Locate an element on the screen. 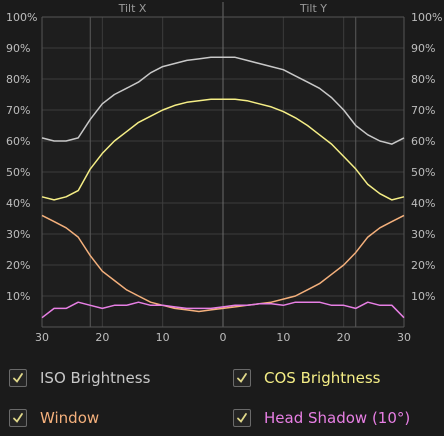  axis-label-tilt-x: Tilt X is located at coordinates (132, 8).